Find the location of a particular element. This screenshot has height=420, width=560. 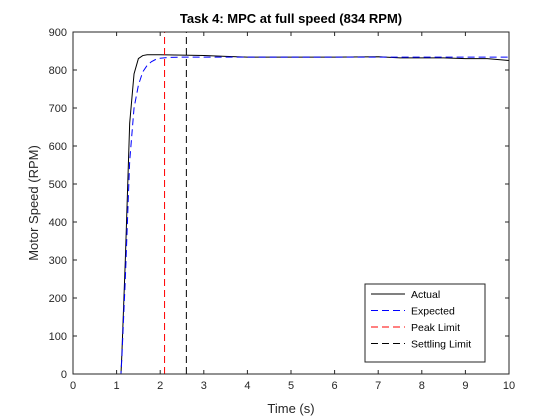

legend-box is located at coordinates (425, 323).